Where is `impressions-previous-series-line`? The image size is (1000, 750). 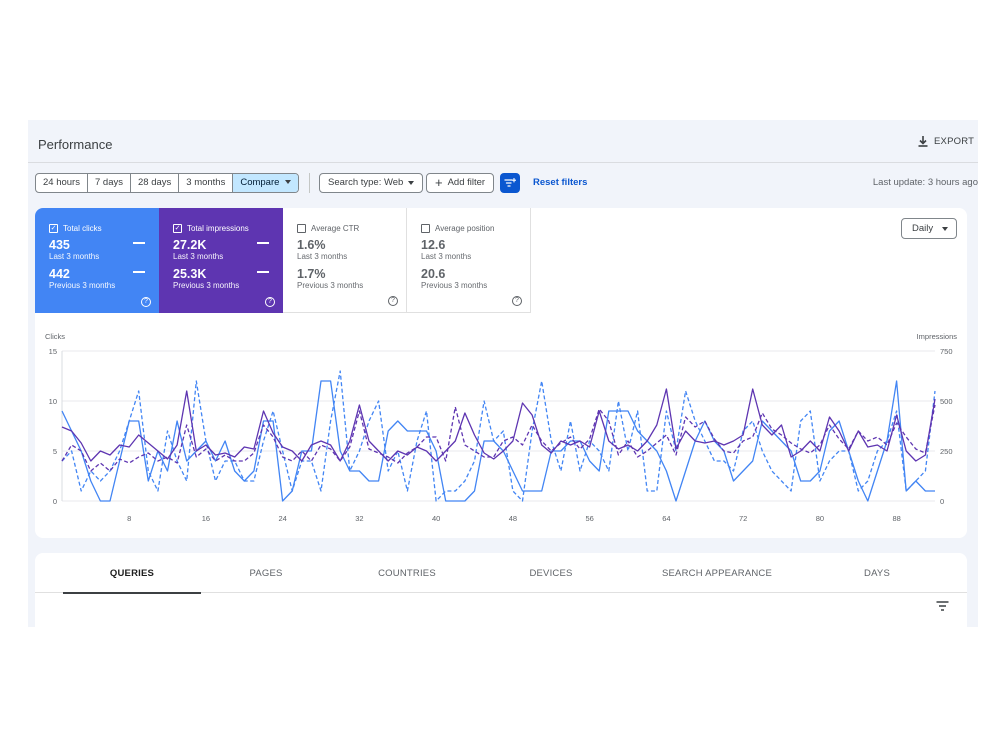 impressions-previous-series-line is located at coordinates (498, 438).